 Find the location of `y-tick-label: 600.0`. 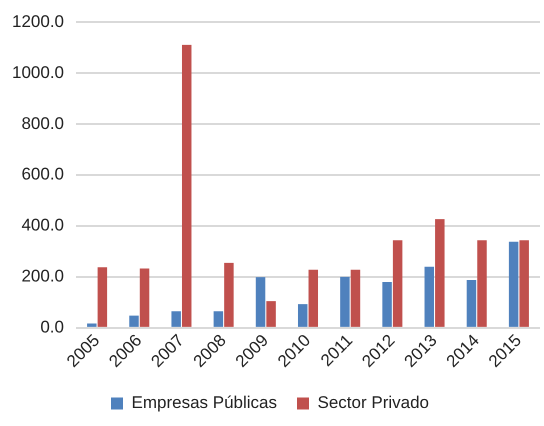

y-tick-label: 600.0 is located at coordinates (42, 174).